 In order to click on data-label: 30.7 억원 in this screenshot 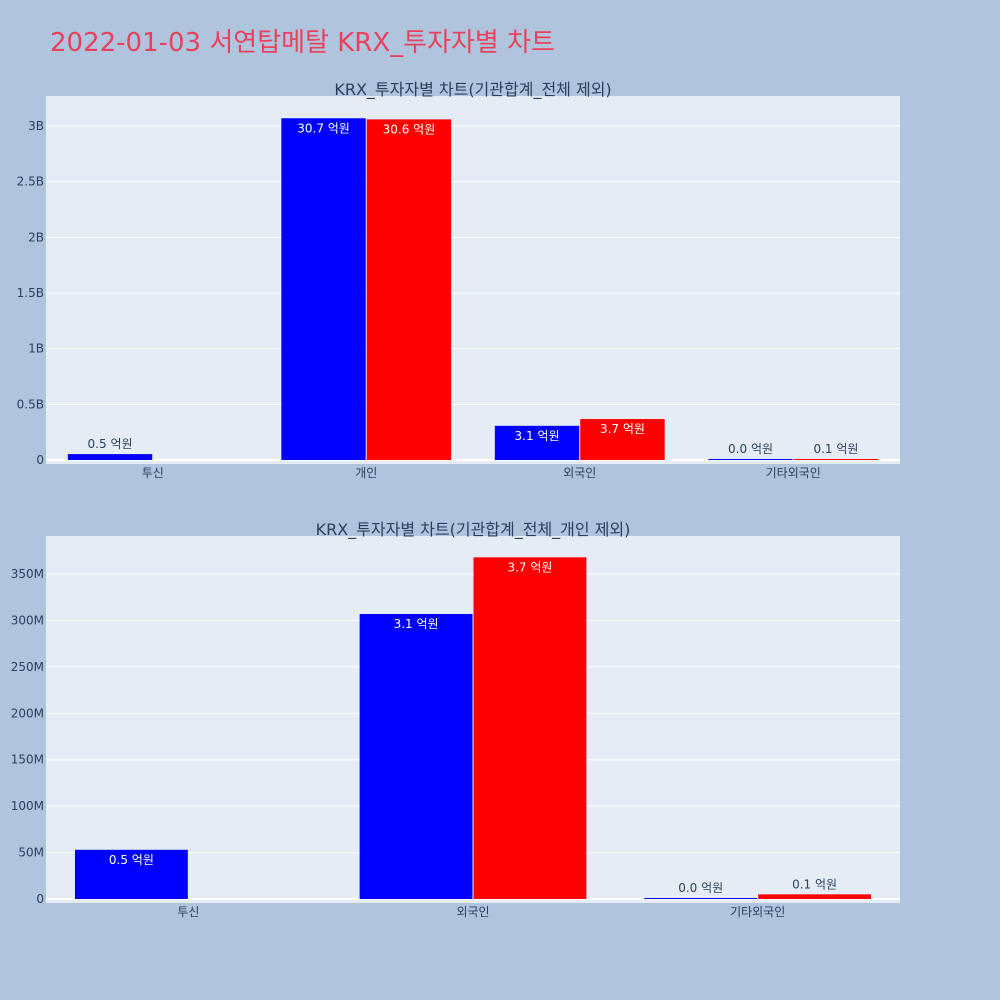, I will do `click(323, 128)`.